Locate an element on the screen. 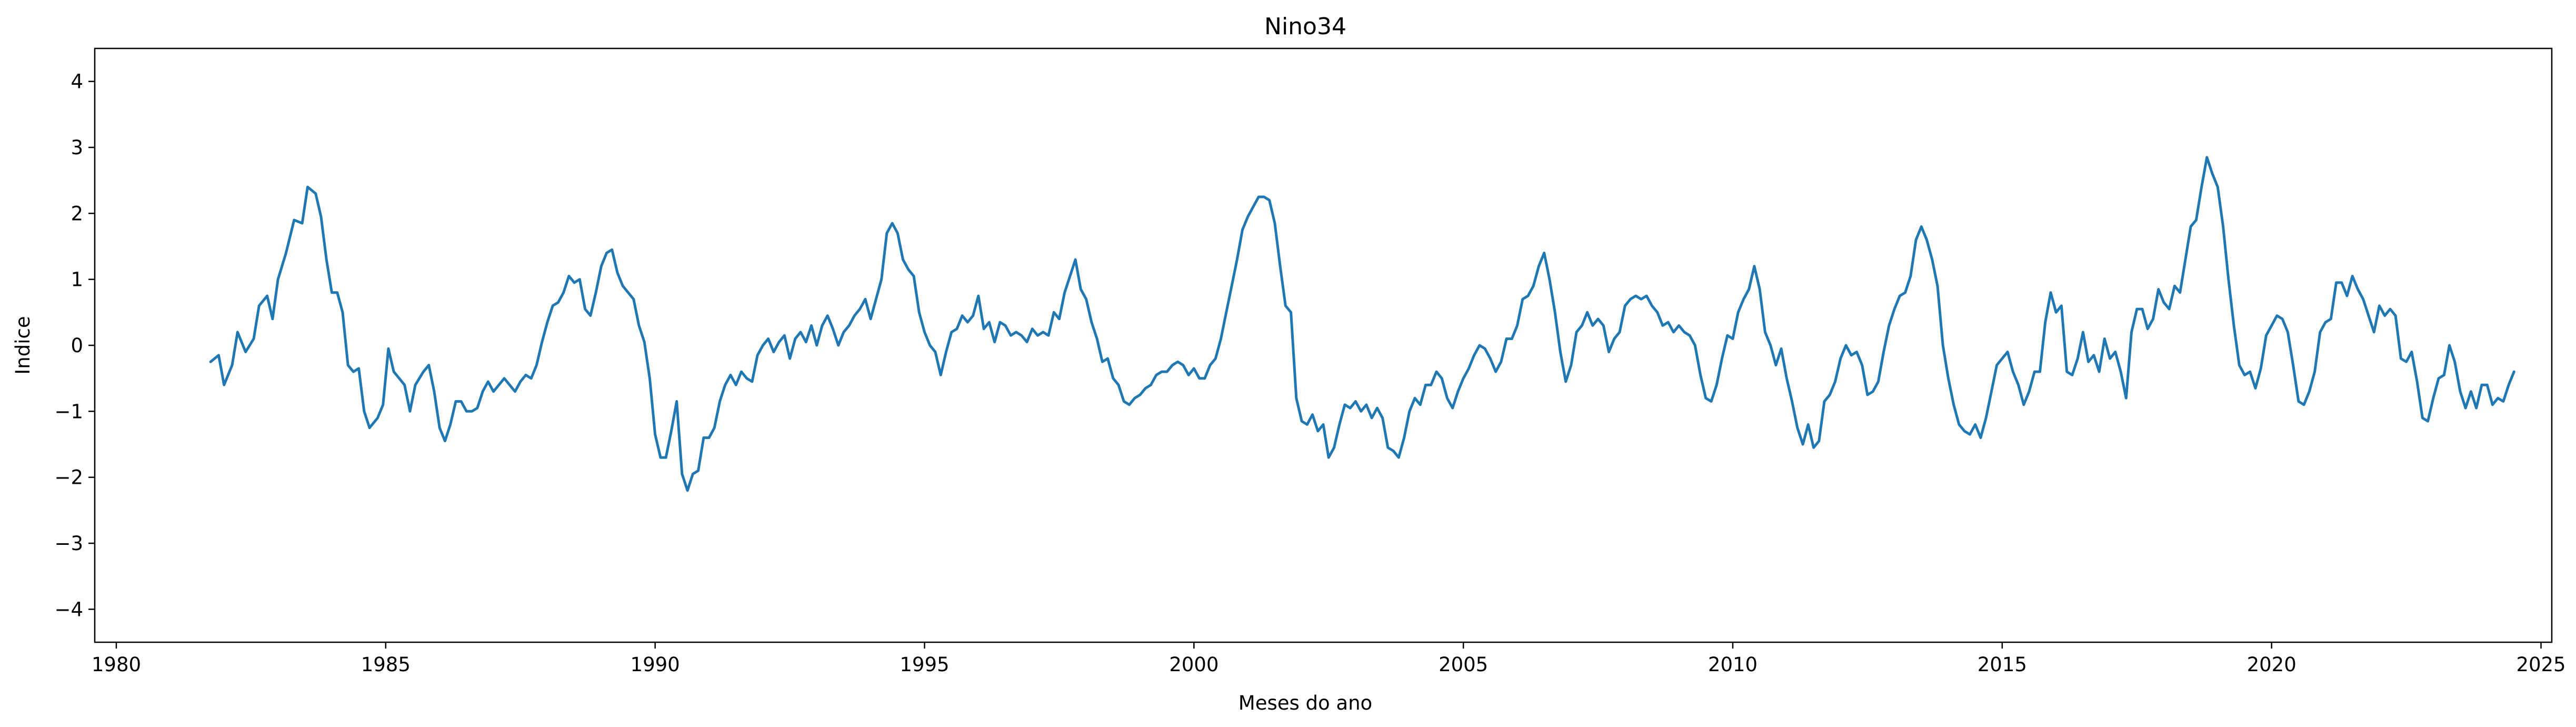 This screenshot has height=727, width=2576. x-tick-label: 1985 is located at coordinates (386, 664).